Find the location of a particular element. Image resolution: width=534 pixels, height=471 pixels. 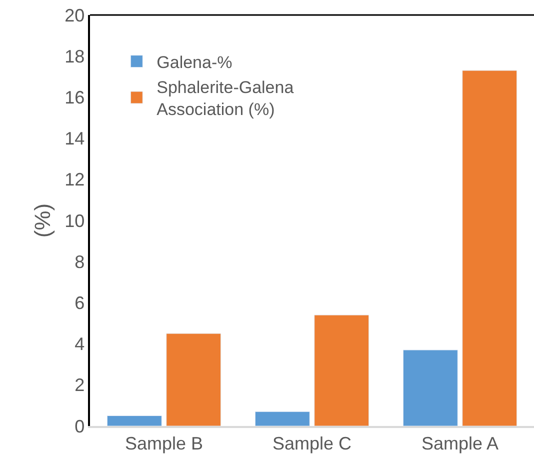

y-tick-label: 0 is located at coordinates (79, 426).